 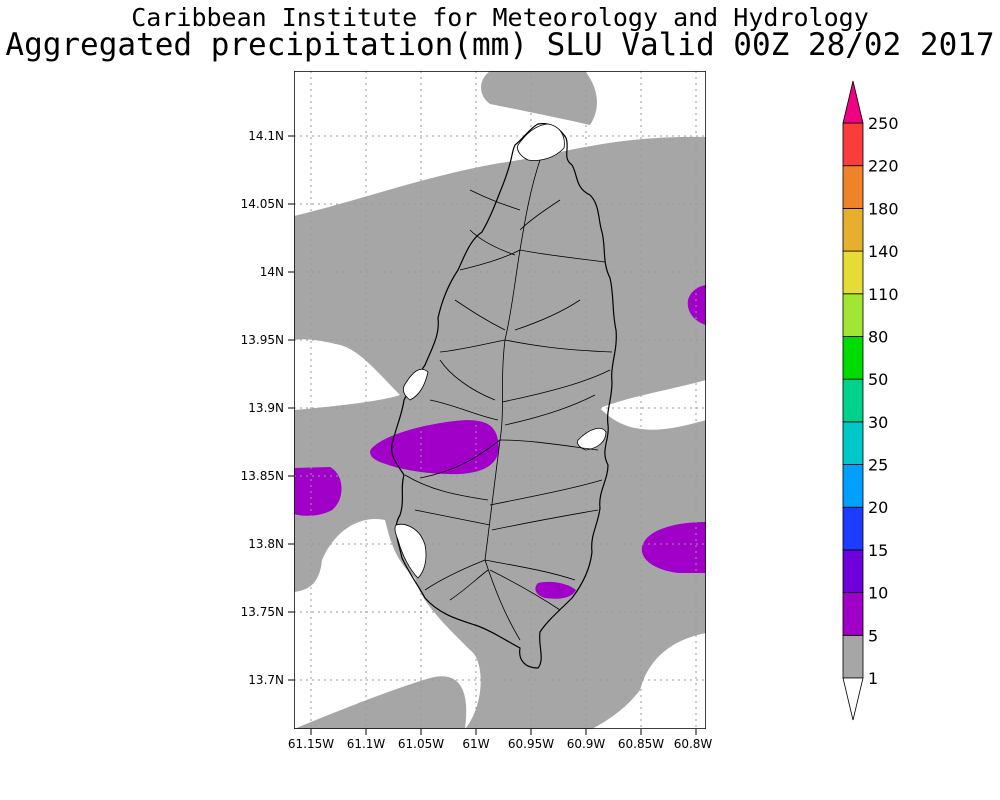 What do you see at coordinates (421, 744) in the screenshot?
I see `x-tick-label: 61.05W` at bounding box center [421, 744].